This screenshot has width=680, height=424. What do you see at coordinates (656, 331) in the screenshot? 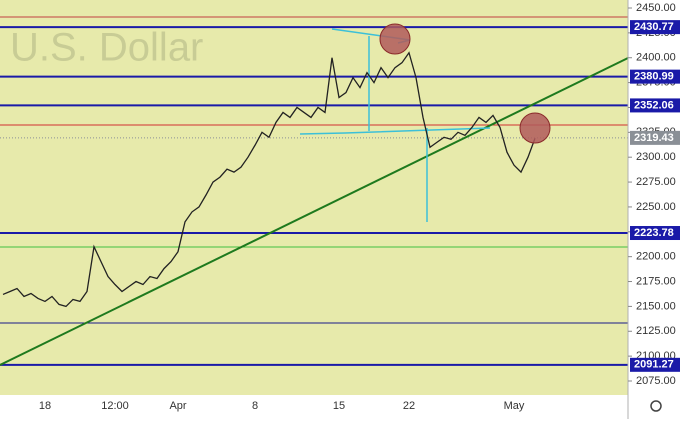
I see `y-tick-label: 2125.00` at bounding box center [656, 331].